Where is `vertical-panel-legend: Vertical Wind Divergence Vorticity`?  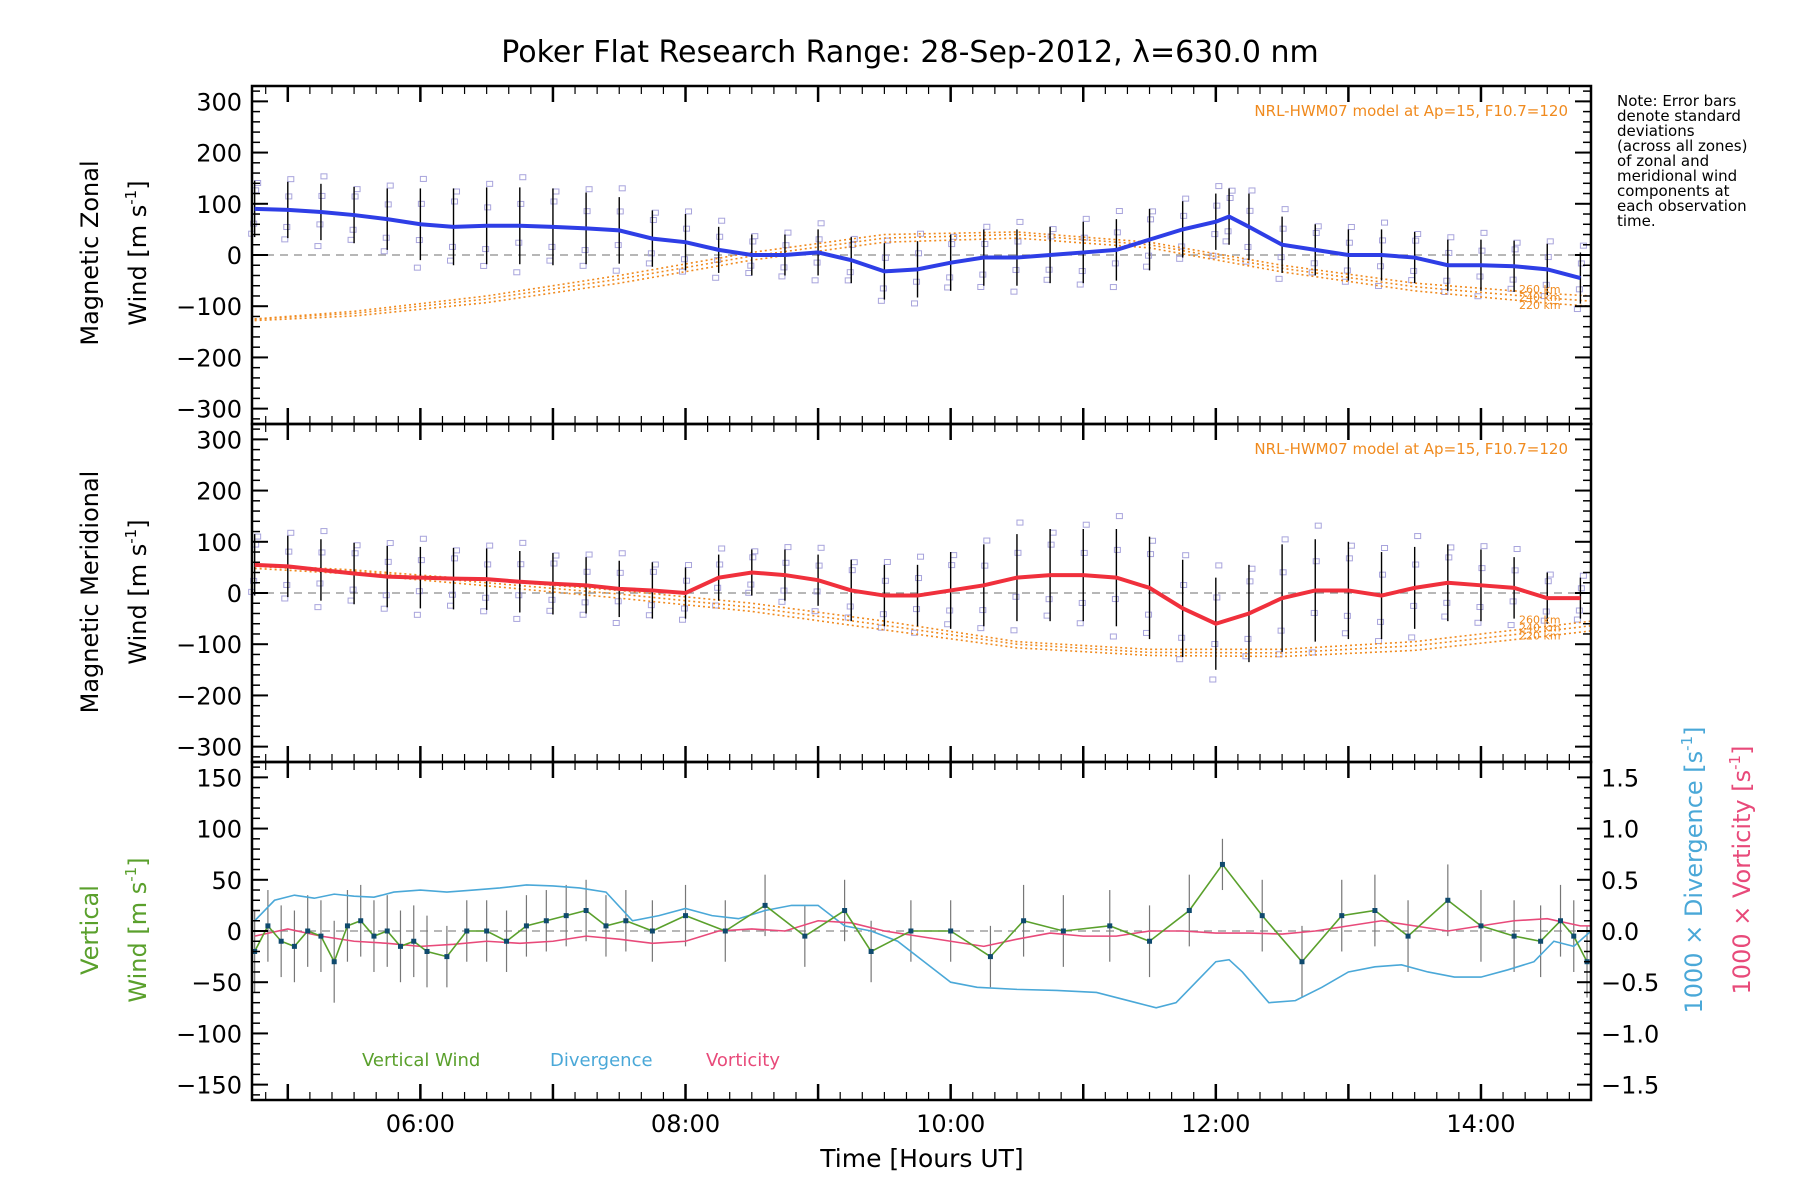 vertical-panel-legend: Vertical Wind Divergence Vorticity is located at coordinates (571, 1060).